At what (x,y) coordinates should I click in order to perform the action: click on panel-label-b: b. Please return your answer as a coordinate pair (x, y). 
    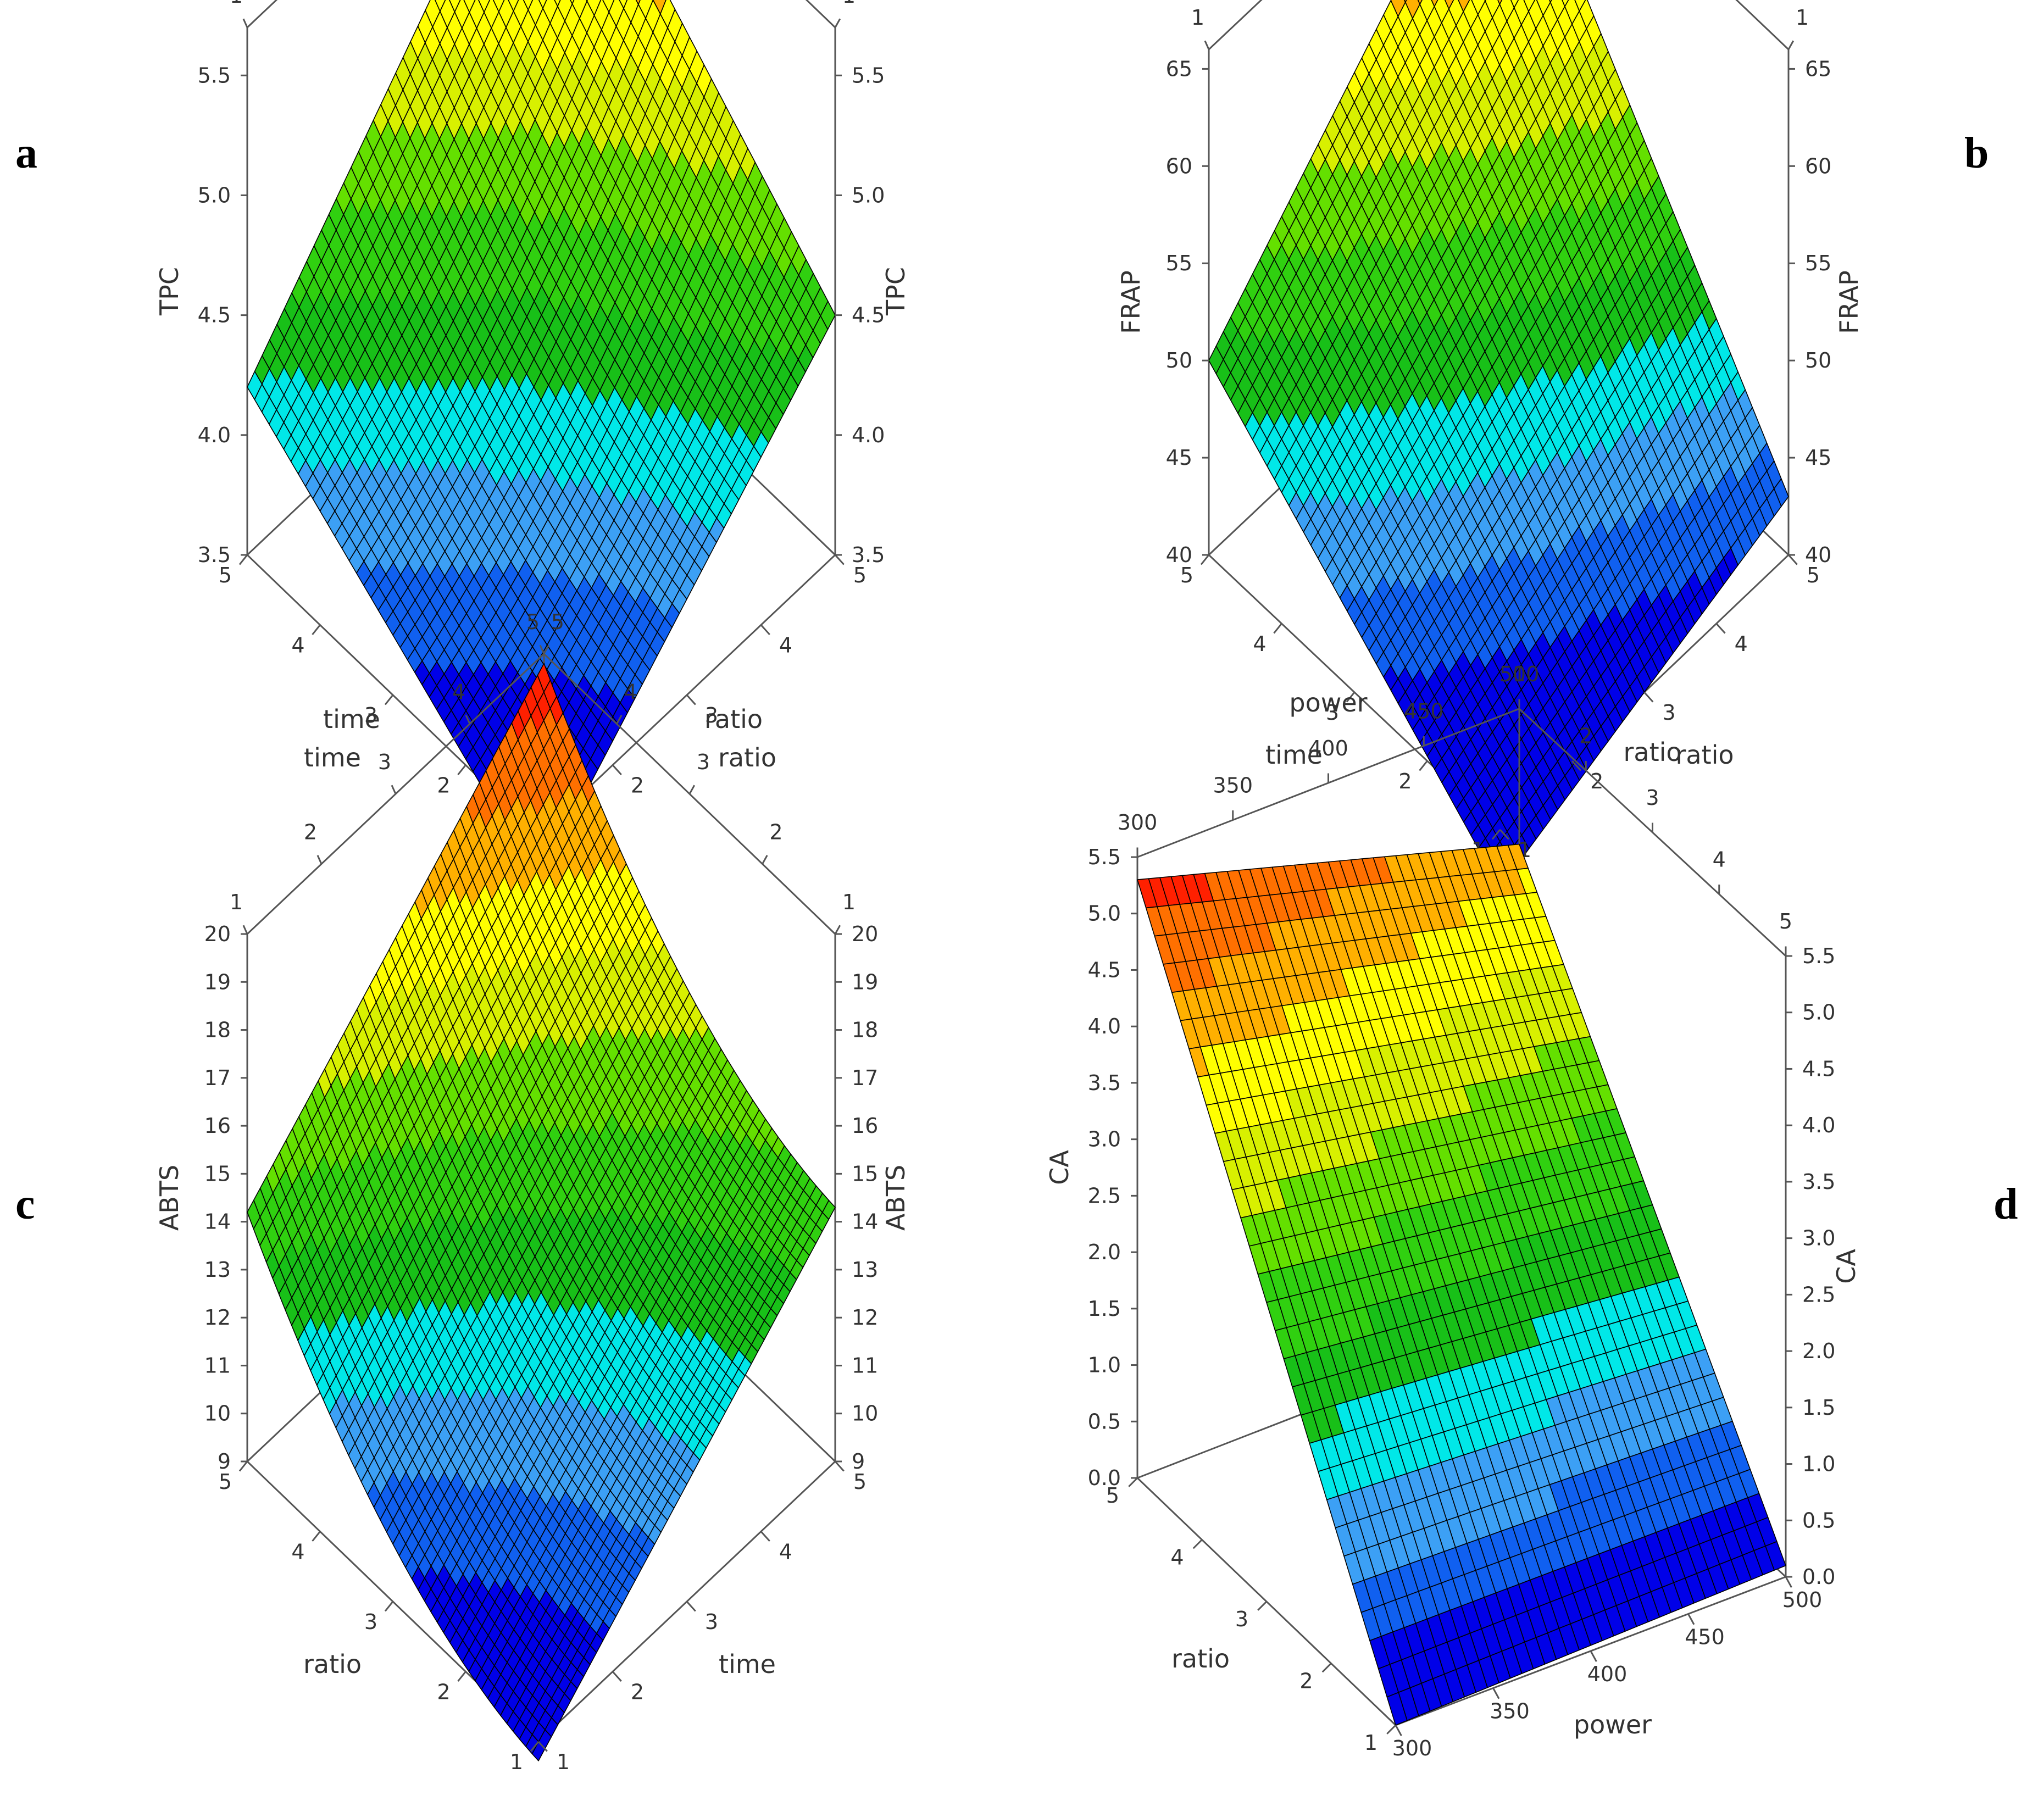
    Looking at the image, I should click on (1976, 153).